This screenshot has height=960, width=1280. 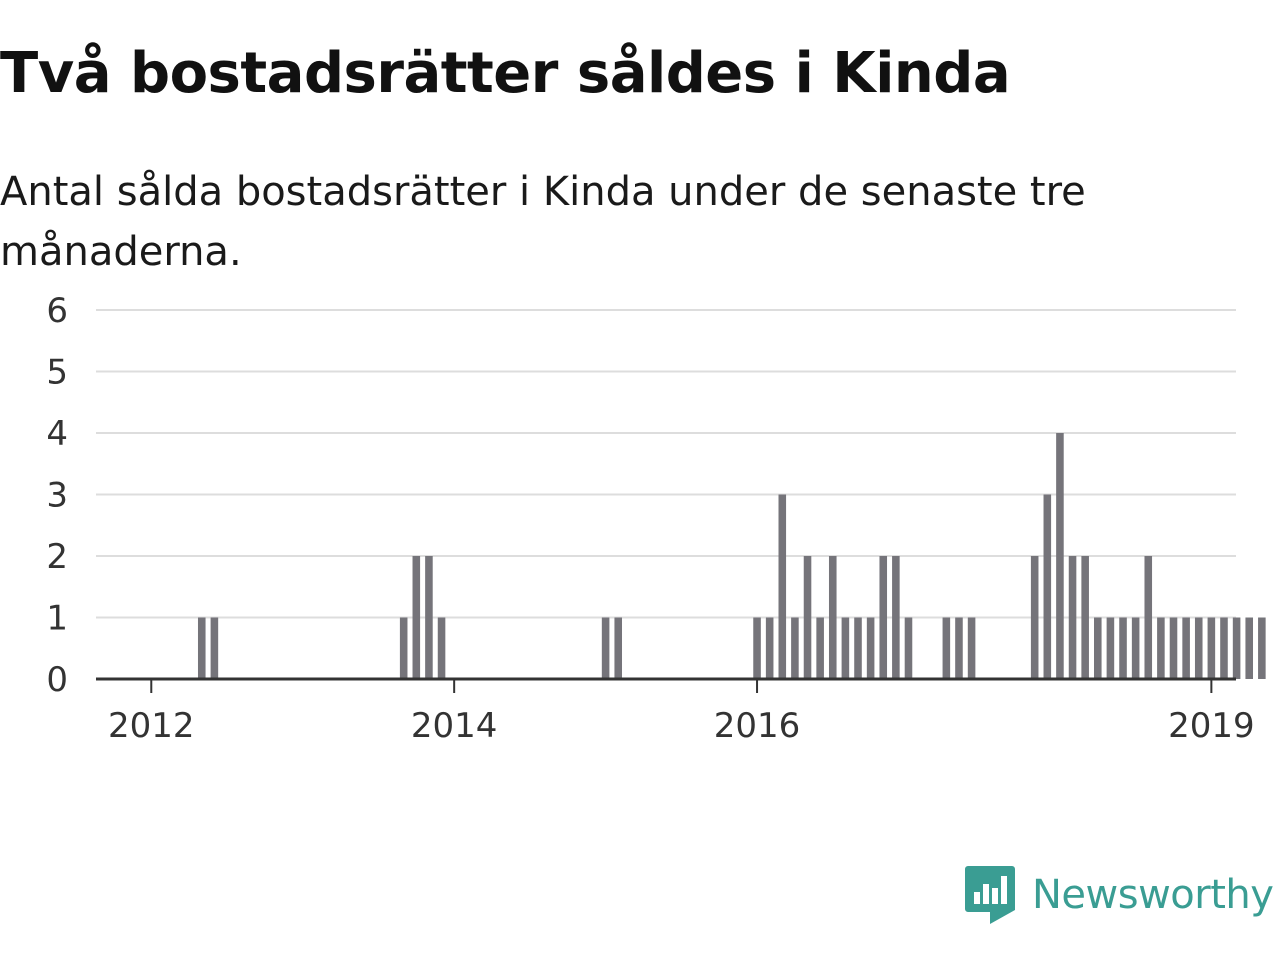 I want to click on y-tick-labels: 0 1 2 3 4 5 6, so click(x=57, y=495).